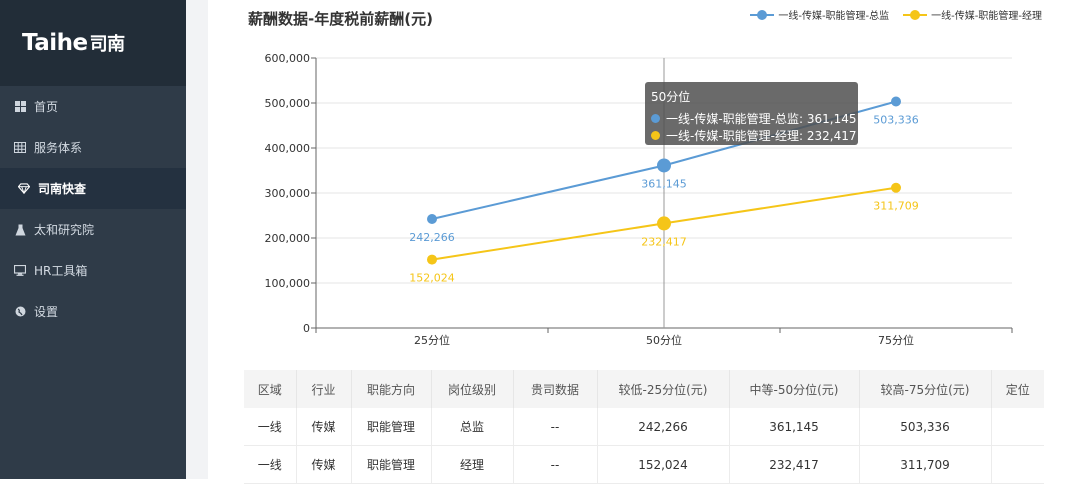  I want to click on column-header: 中等-50分位(元), so click(794, 389).